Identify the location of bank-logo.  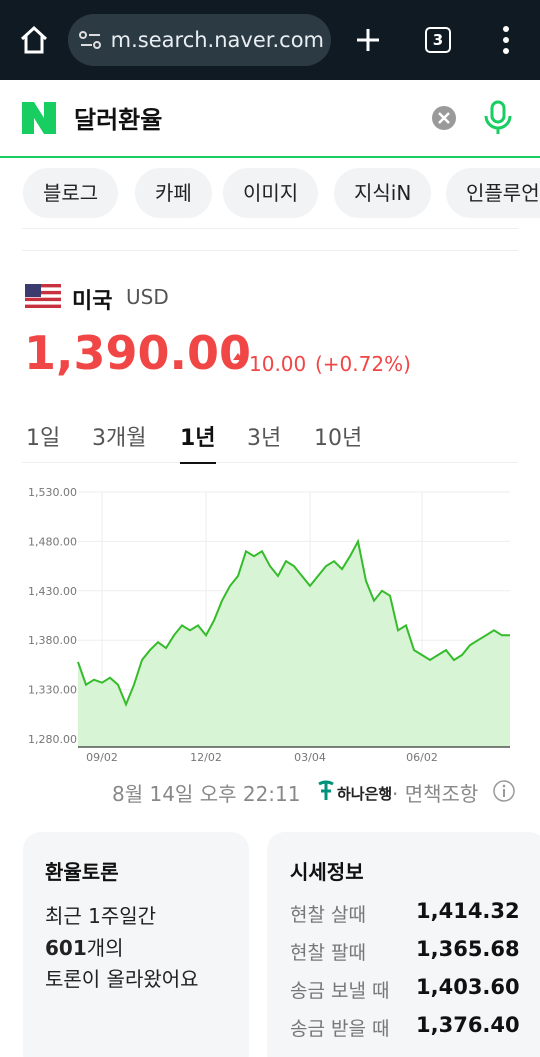
(326, 790).